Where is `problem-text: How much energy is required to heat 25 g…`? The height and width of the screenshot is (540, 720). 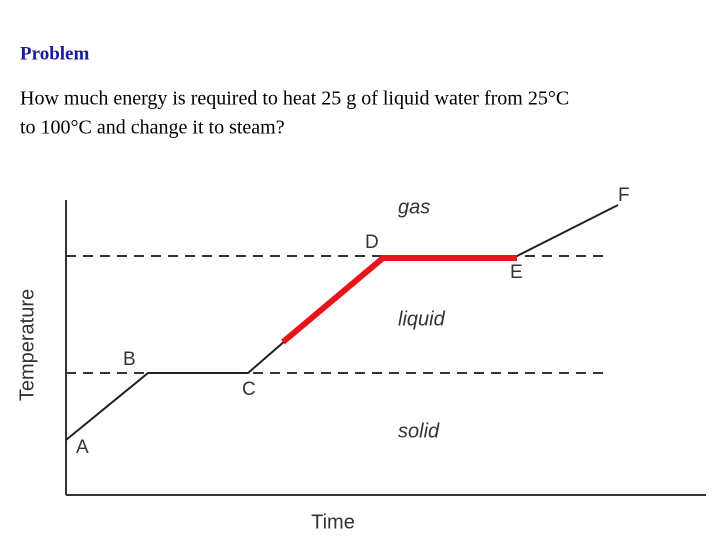
problem-text: How much energy is required to heat 25 g… is located at coordinates (294, 99).